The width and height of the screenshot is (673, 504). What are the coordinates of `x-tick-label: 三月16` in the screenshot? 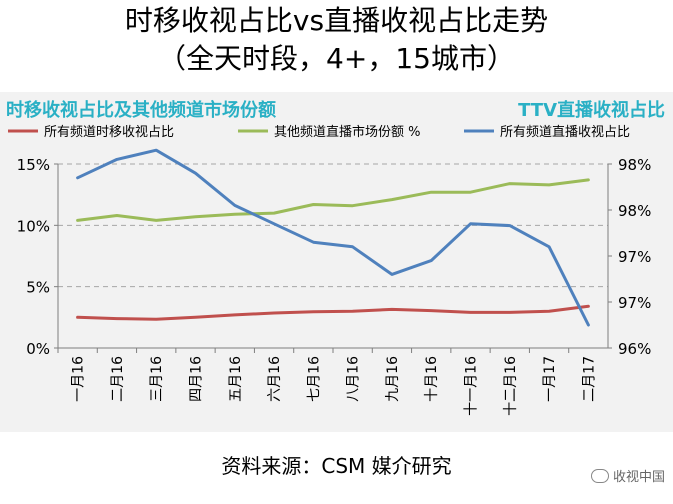 It's located at (157, 379).